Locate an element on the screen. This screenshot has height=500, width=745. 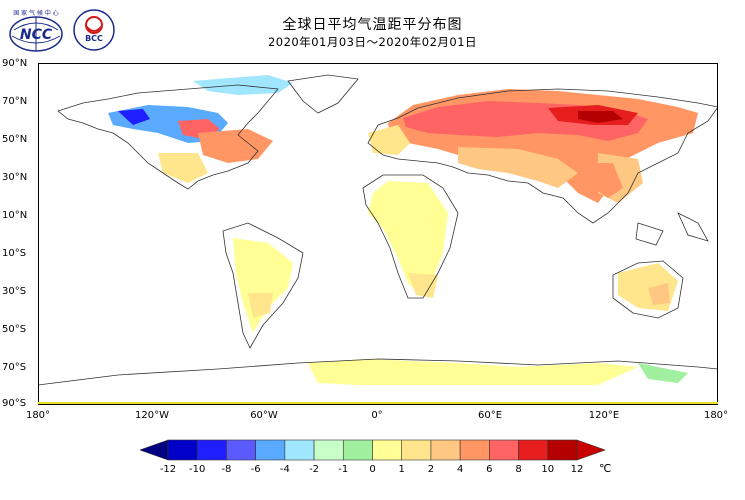
legend-tick-label: -2 is located at coordinates (314, 469).